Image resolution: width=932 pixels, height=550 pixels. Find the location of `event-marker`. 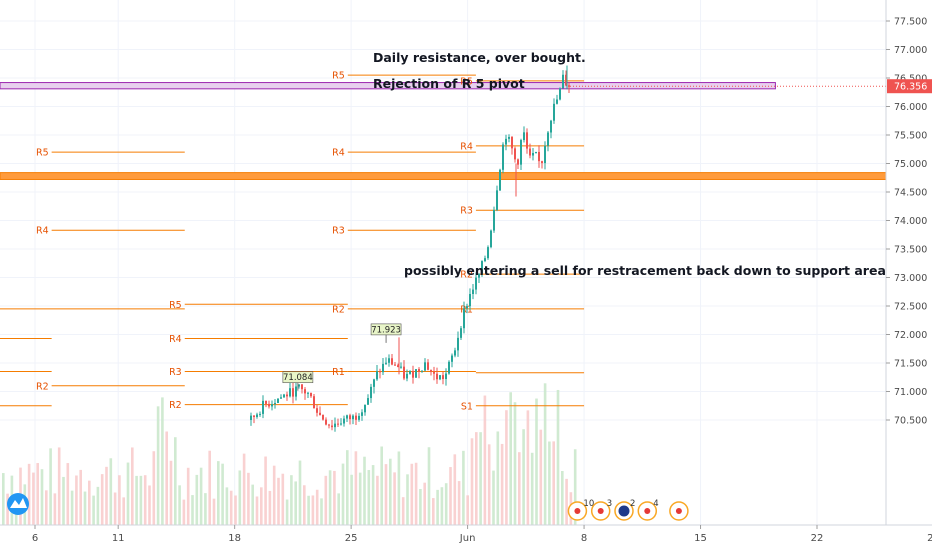

event-marker is located at coordinates (679, 511).